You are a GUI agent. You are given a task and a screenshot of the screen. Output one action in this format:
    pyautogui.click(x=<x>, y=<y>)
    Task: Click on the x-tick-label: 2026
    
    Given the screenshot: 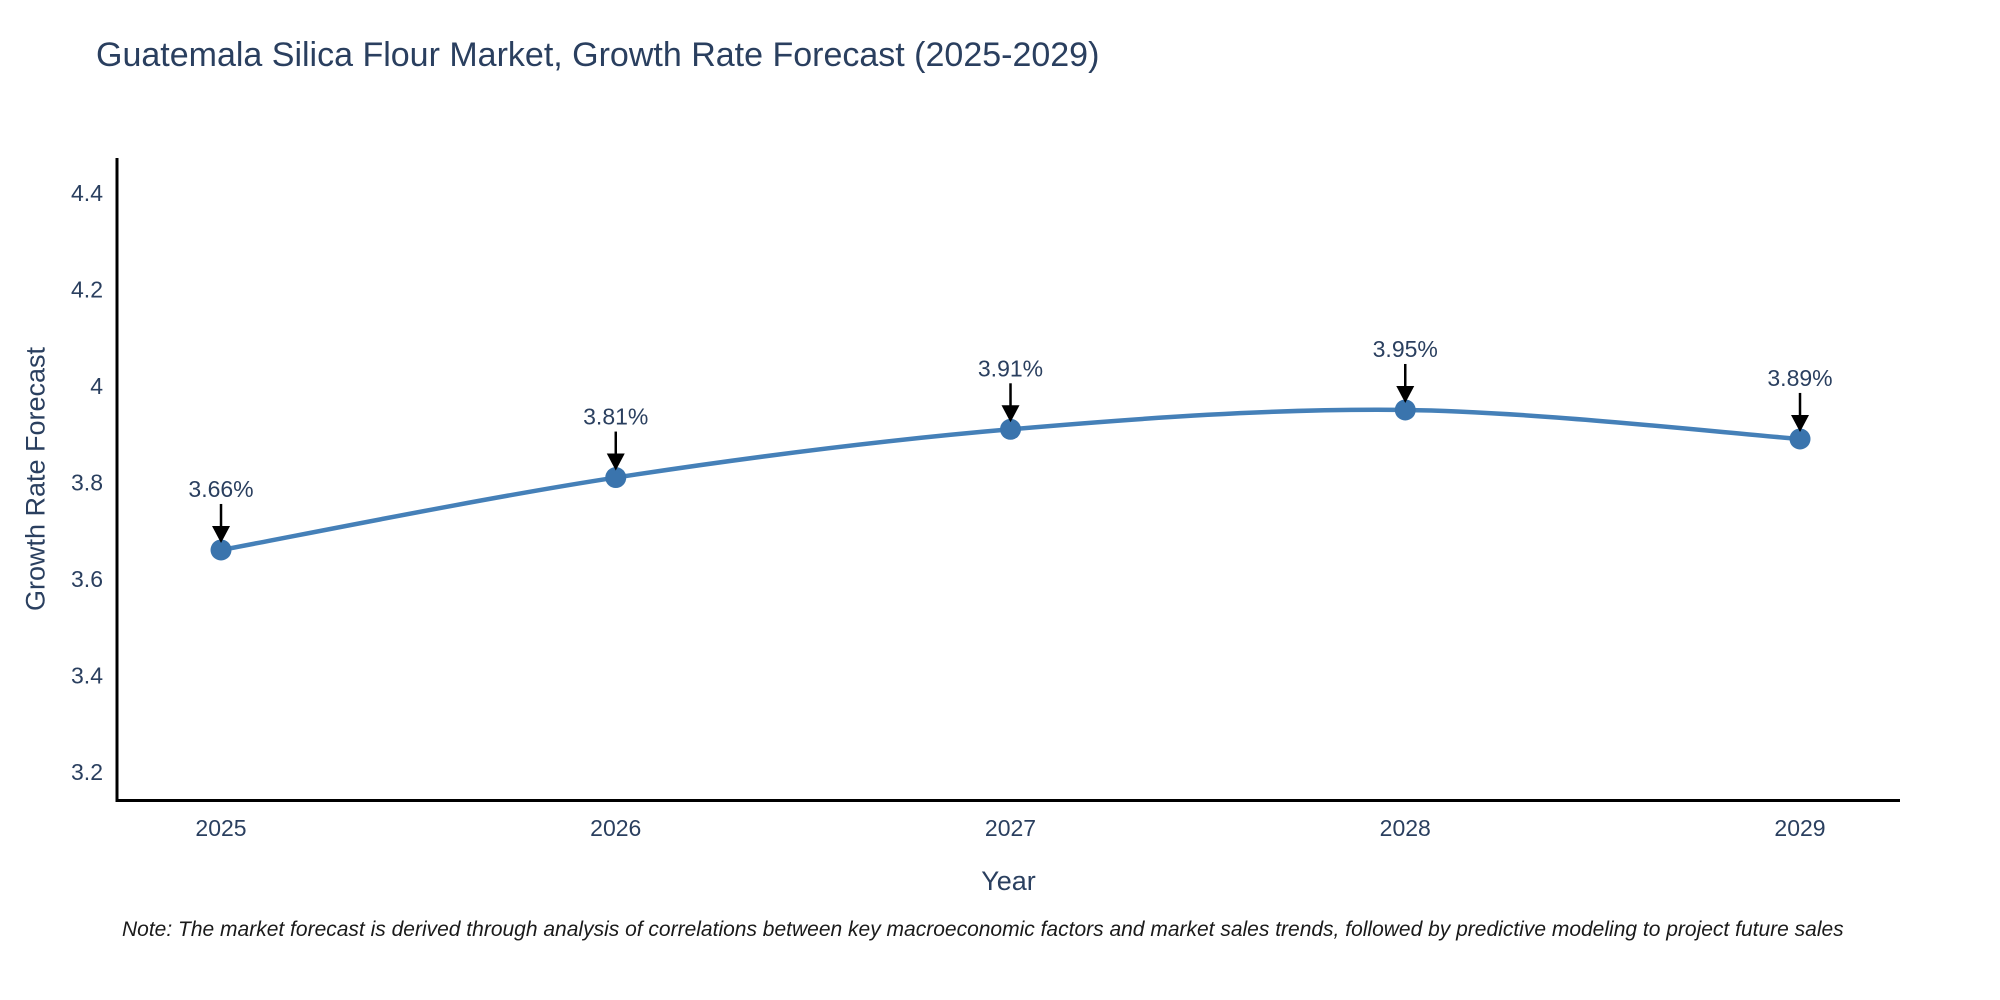 What is the action you would take?
    pyautogui.click(x=615, y=828)
    